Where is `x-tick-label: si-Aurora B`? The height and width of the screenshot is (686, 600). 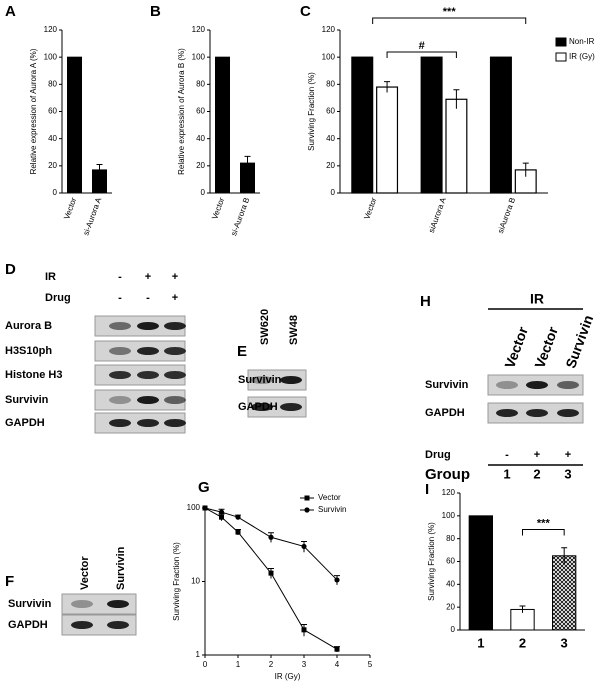 x-tick-label: si-Aurora B is located at coordinates (240, 216).